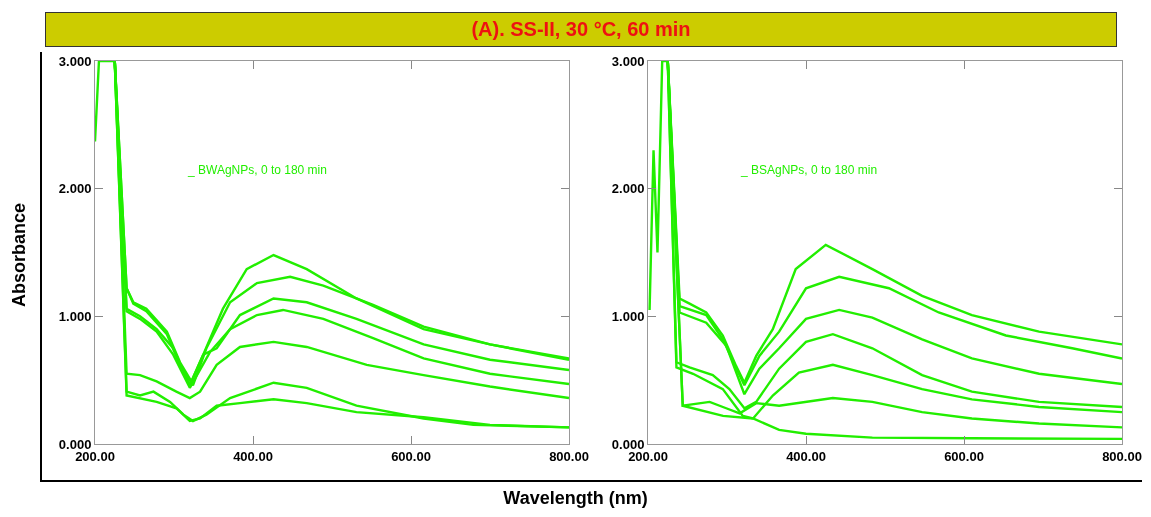 The width and height of the screenshot is (1151, 517). What do you see at coordinates (19, 255) in the screenshot?
I see `y-axis-title: Absorbance` at bounding box center [19, 255].